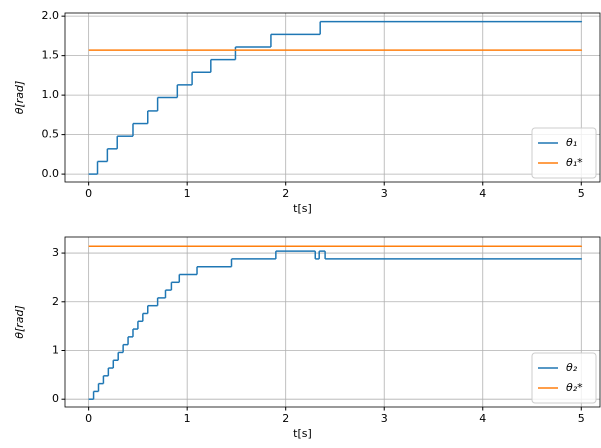 This screenshot has width=601, height=448. Describe the element at coordinates (55, 252) in the screenshot. I see `y-tick-label: 3` at that location.